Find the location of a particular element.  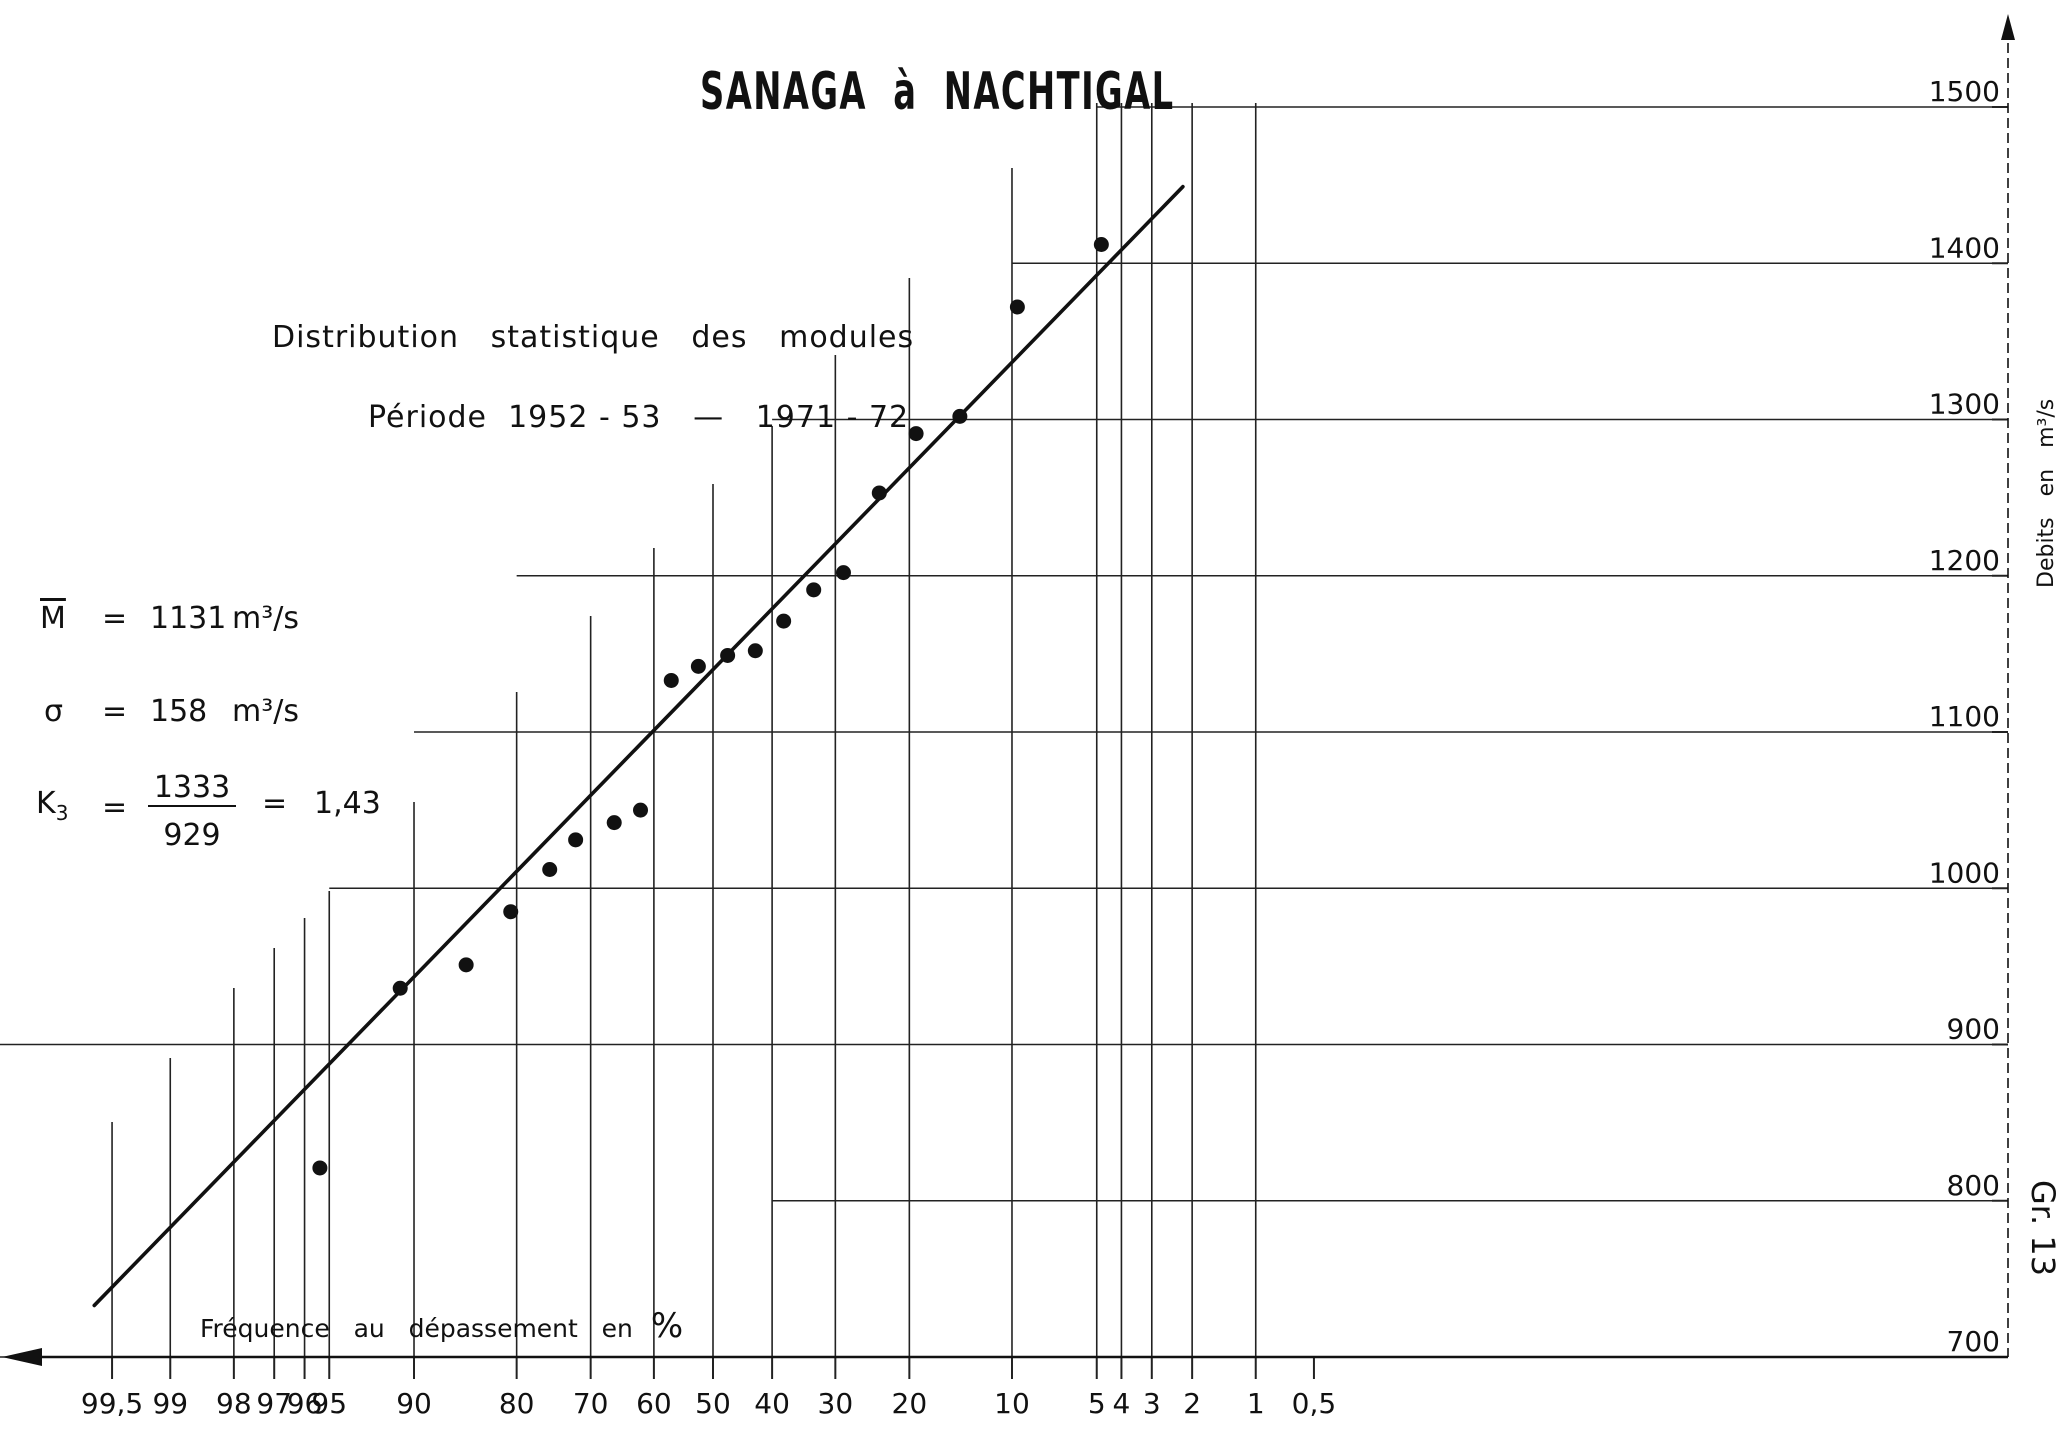

k3-value: 1,43 is located at coordinates (347, 803).